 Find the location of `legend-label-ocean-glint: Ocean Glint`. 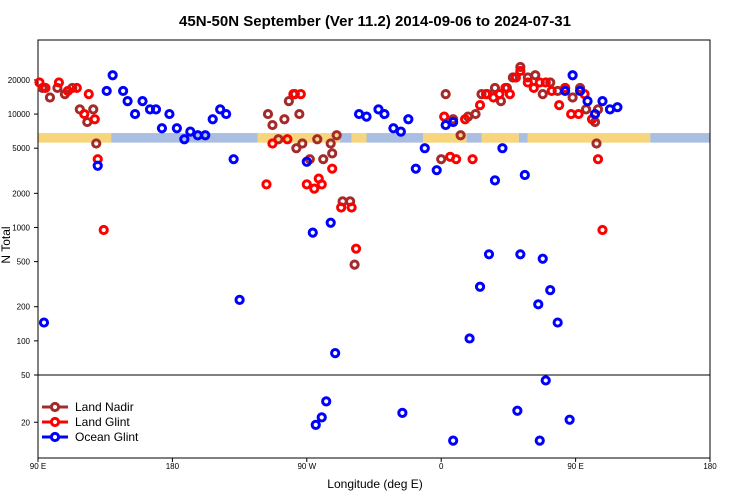

legend-label-ocean-glint: Ocean Glint is located at coordinates (107, 437).